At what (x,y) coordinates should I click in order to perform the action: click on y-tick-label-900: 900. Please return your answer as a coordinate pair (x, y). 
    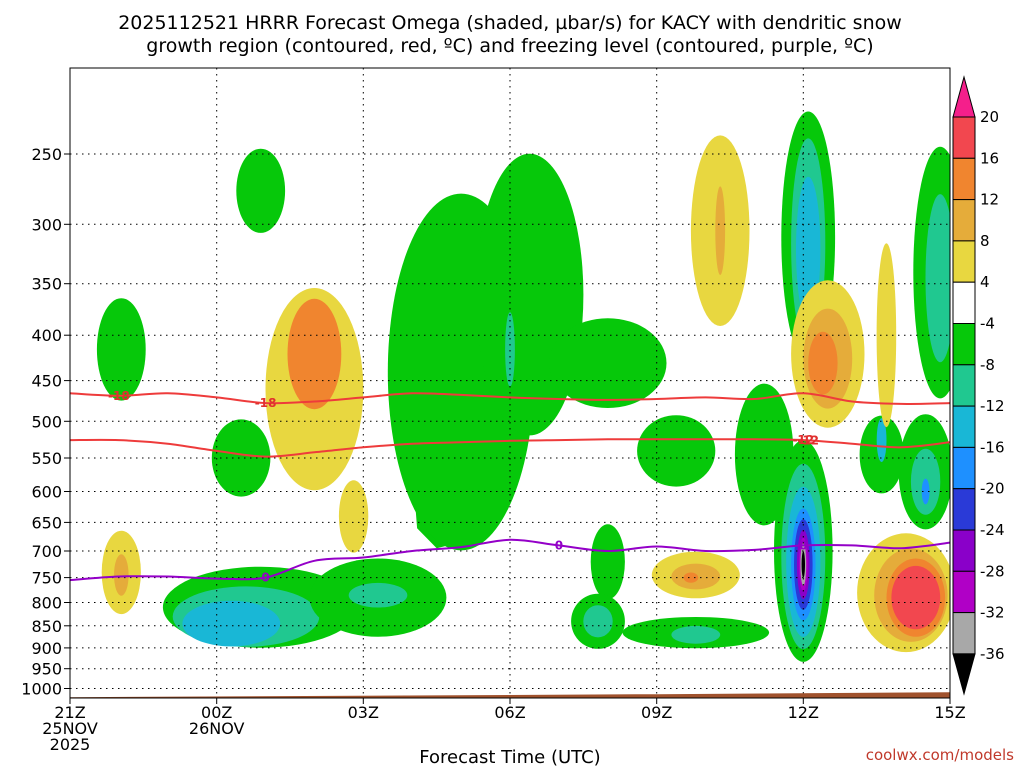
    Looking at the image, I should click on (46, 648).